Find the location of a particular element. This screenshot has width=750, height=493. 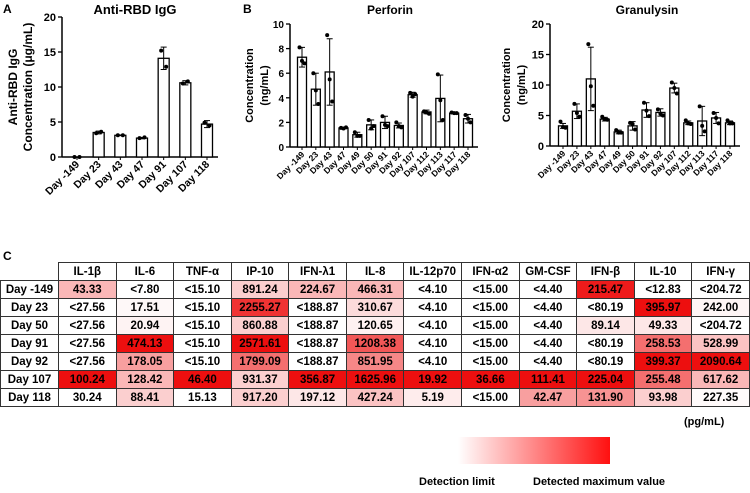

legend-gradient-bar is located at coordinates (534, 450).